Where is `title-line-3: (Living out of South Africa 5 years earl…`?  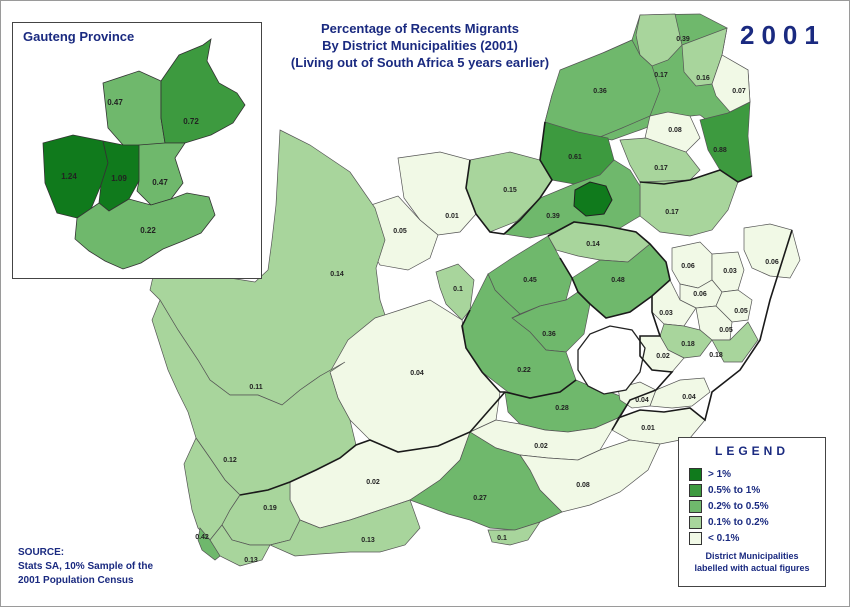
title-line-3: (Living out of South Africa 5 years earl… is located at coordinates (420, 62).